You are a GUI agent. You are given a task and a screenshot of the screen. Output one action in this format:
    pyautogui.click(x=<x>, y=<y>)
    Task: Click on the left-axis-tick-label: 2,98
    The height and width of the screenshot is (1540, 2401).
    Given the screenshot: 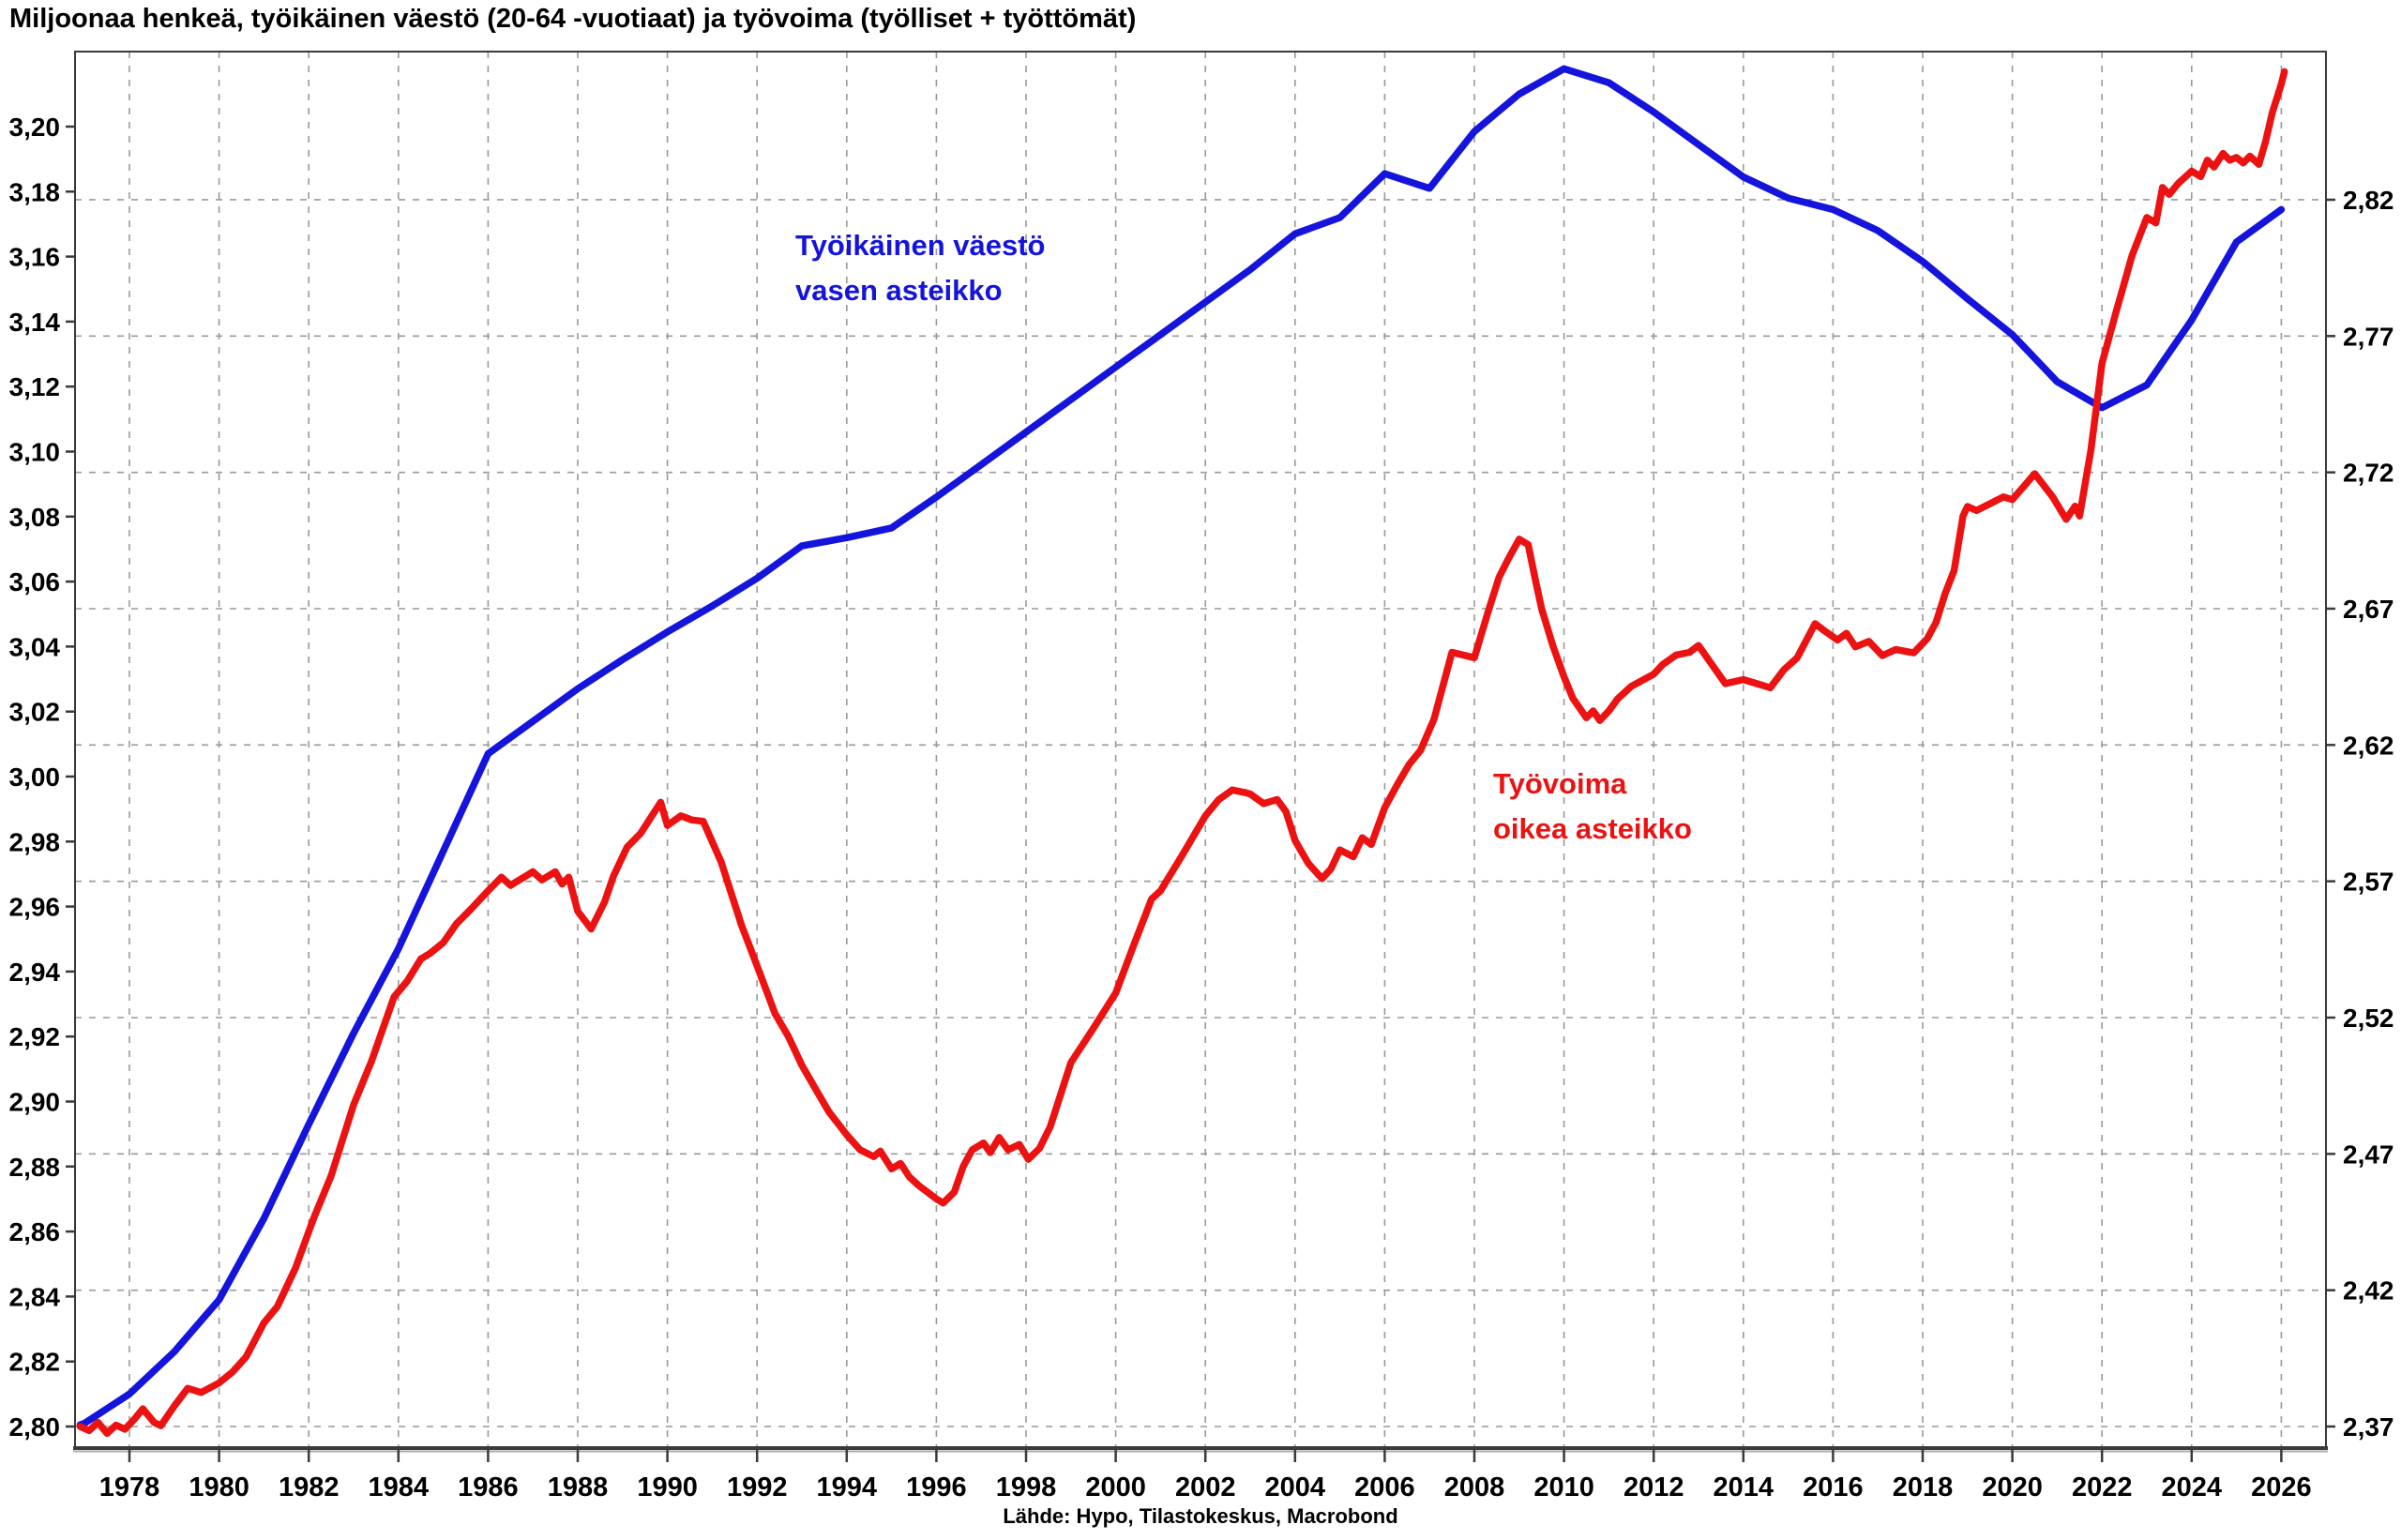 What is the action you would take?
    pyautogui.click(x=35, y=841)
    